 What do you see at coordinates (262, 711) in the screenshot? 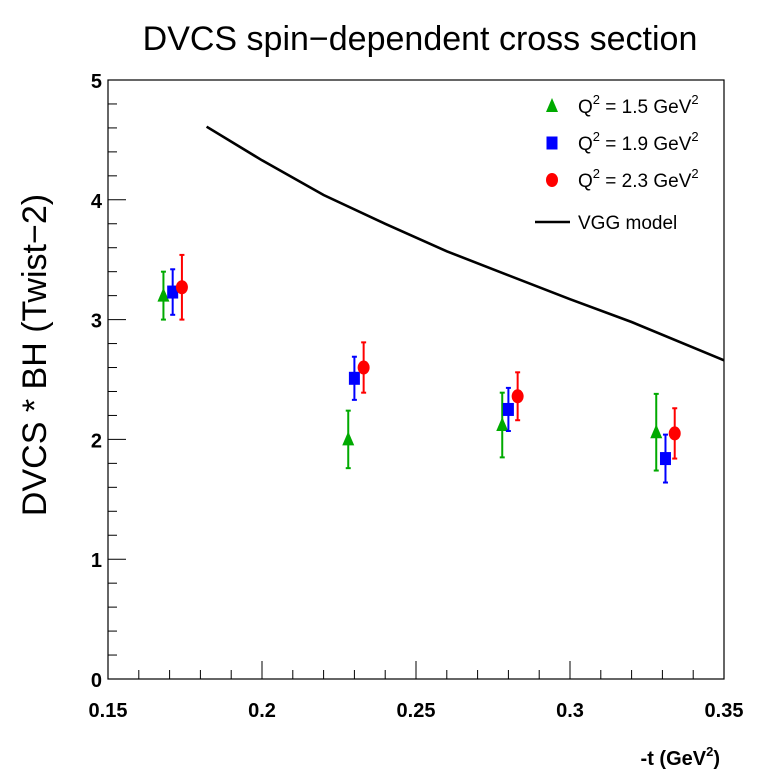
I see `x-tick-label: 0.2` at bounding box center [262, 711].